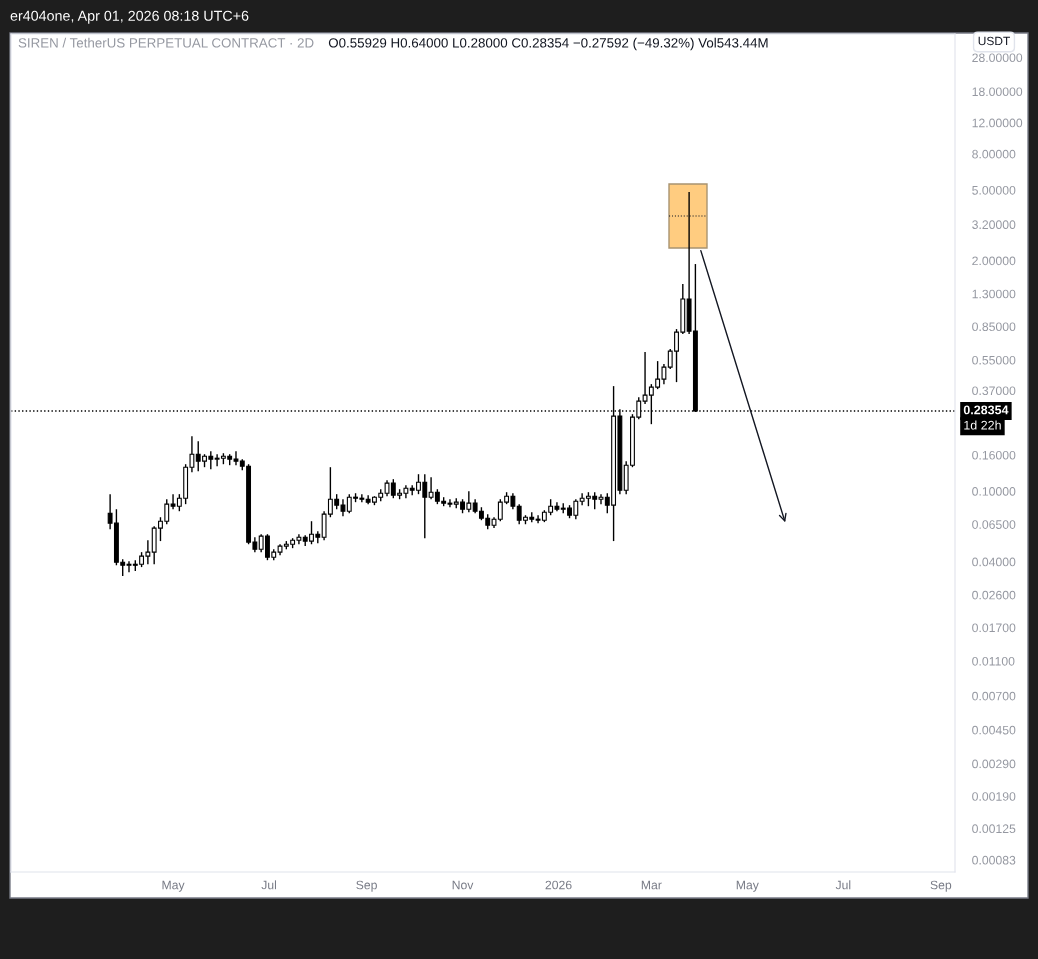 The width and height of the screenshot is (1038, 959). Describe the element at coordinates (994, 455) in the screenshot. I see `y-tick-label: 0.16000` at that location.